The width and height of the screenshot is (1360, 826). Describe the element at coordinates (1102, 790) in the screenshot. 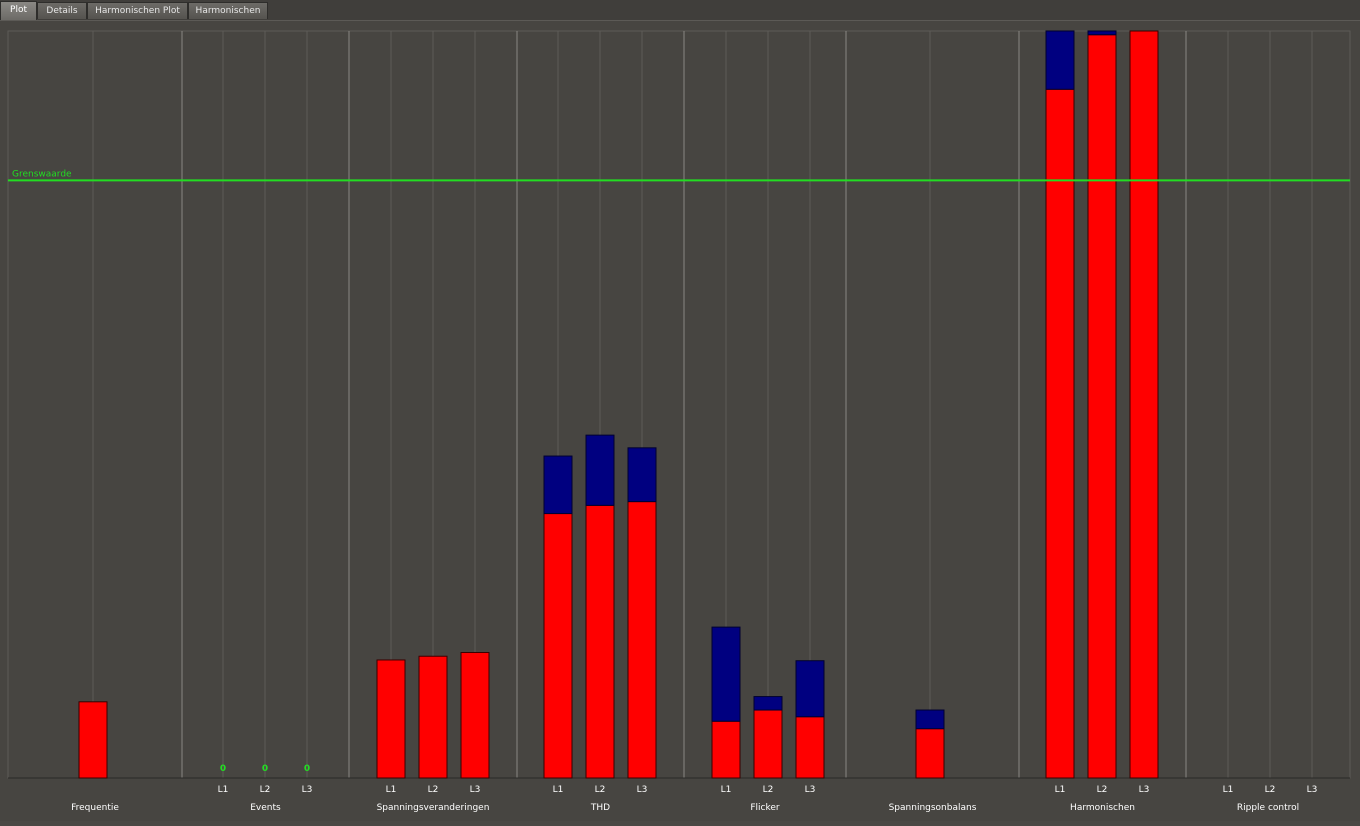

I see `phase-tick-label-6-1: L2` at that location.